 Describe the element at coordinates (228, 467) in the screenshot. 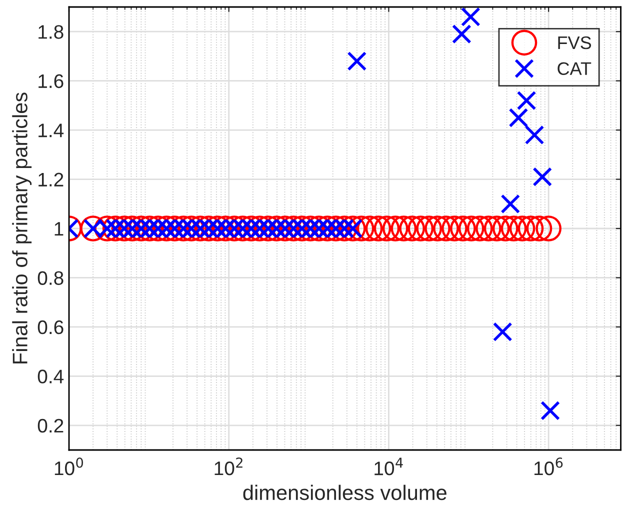

I see `x-tick-label: 10$^{2}$` at that location.